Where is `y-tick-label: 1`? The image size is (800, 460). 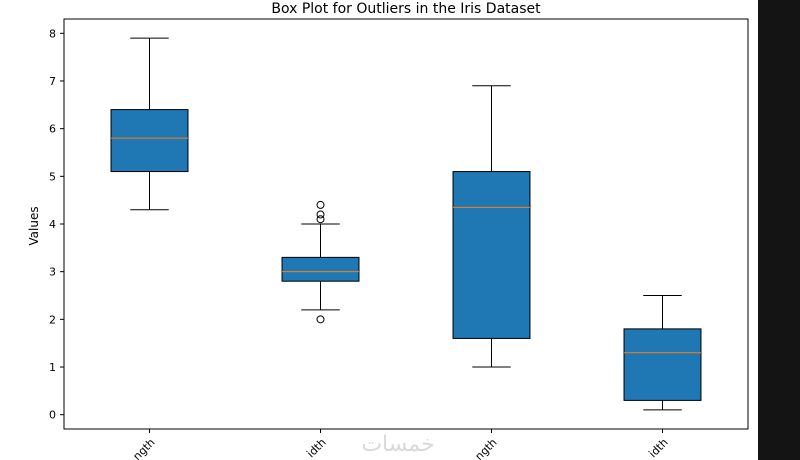
y-tick-label: 1 is located at coordinates (52, 367).